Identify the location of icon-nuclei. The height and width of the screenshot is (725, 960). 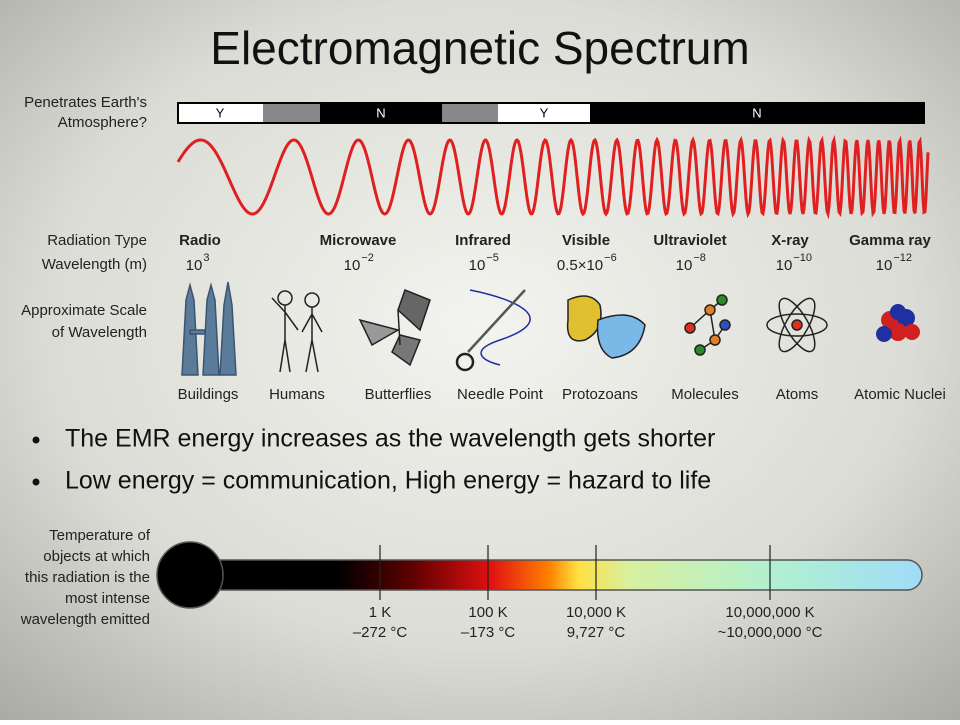
(898, 323).